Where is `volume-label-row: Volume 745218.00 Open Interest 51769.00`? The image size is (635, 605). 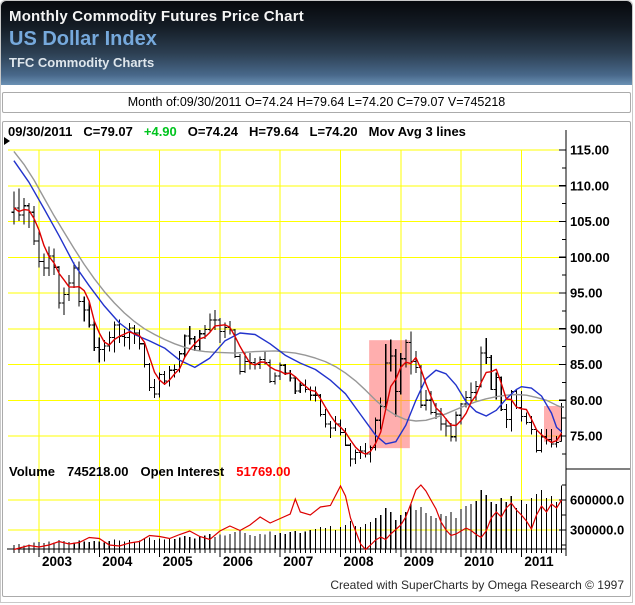 volume-label-row: Volume 745218.00 Open Interest 51769.00 is located at coordinates (155, 471).